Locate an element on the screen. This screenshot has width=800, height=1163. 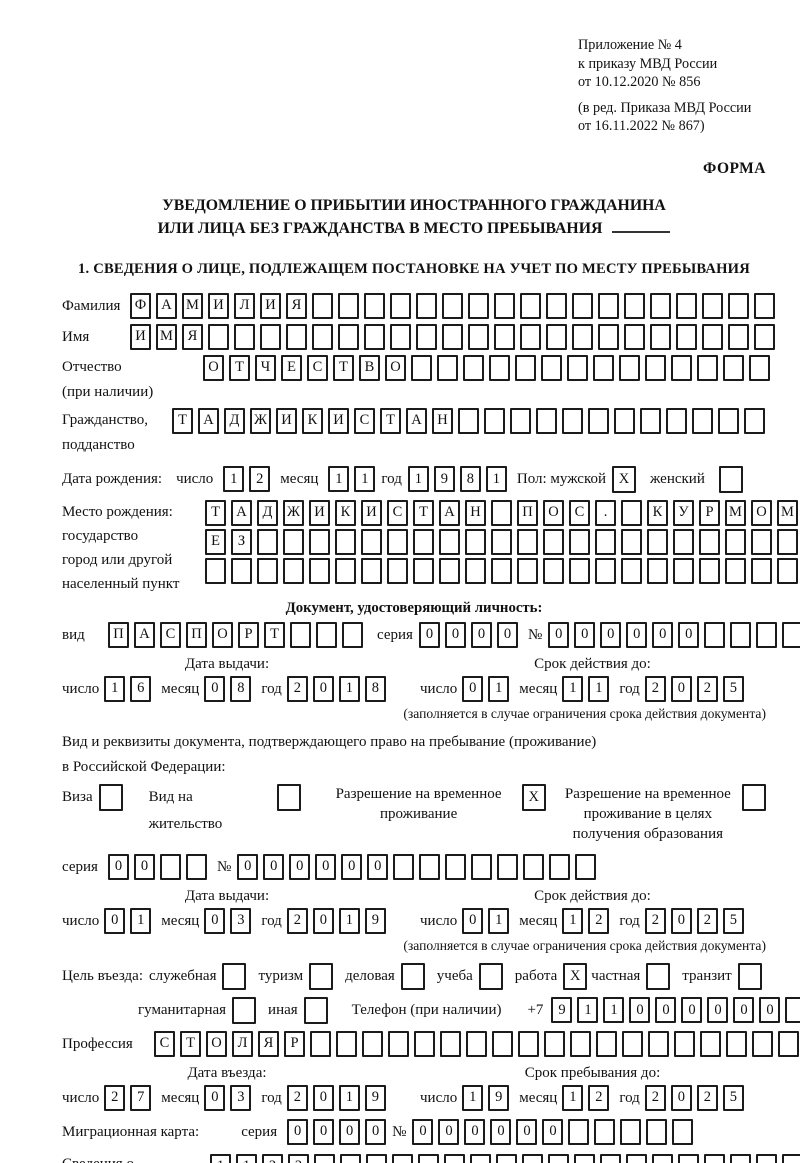
char-cell: О is located at coordinates (216, 1043).